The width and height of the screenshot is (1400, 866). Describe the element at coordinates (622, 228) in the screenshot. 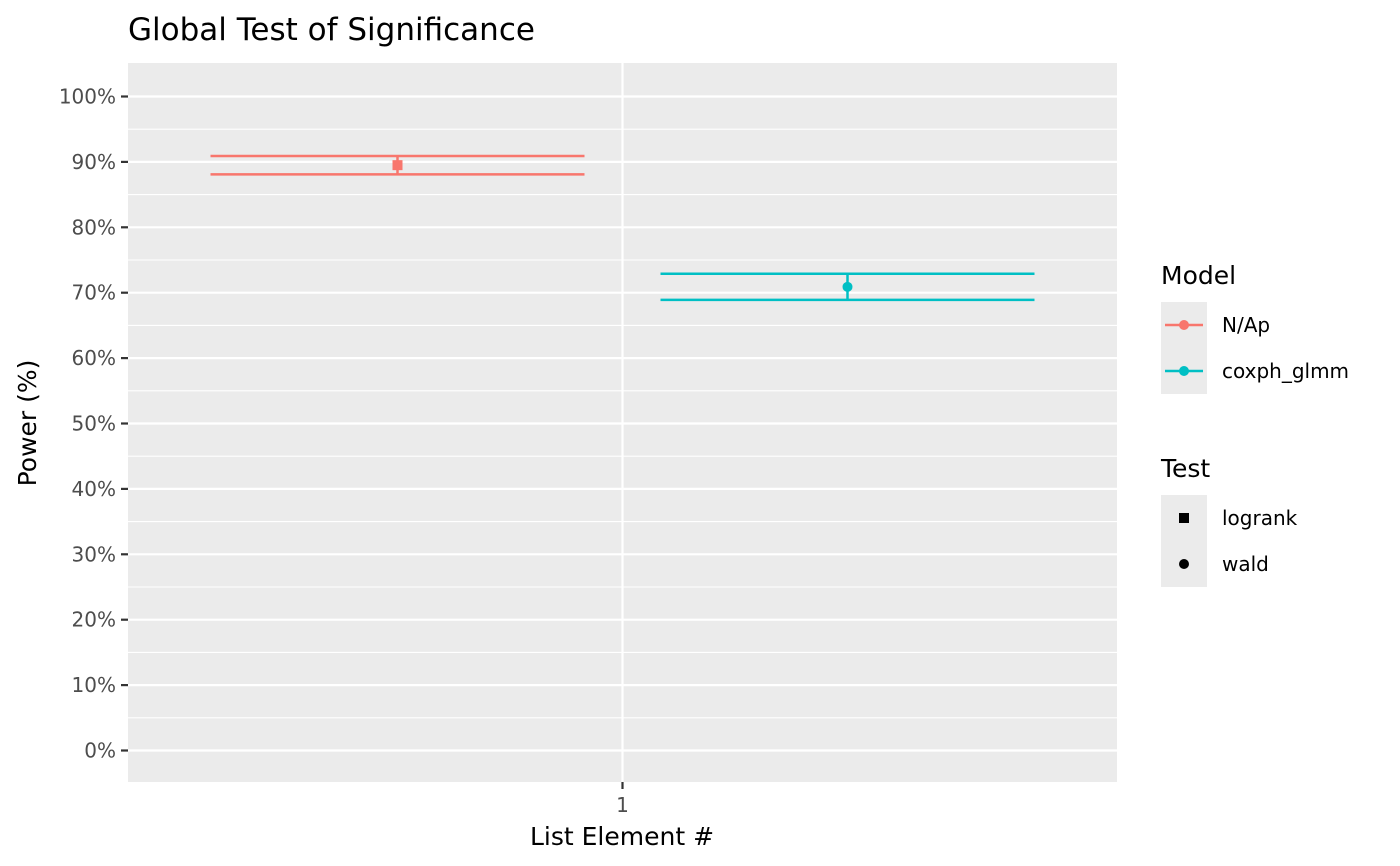

I see `data-marks` at that location.